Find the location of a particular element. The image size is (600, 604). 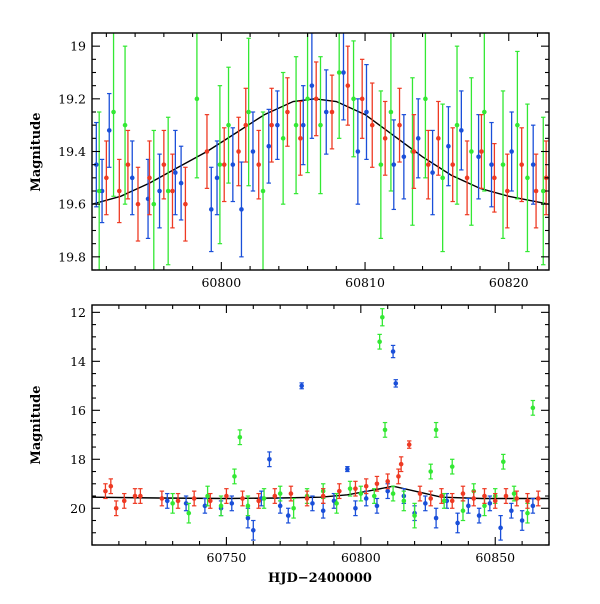

bottom-x-axis-title: HJD−2400000 is located at coordinates (320, 578).